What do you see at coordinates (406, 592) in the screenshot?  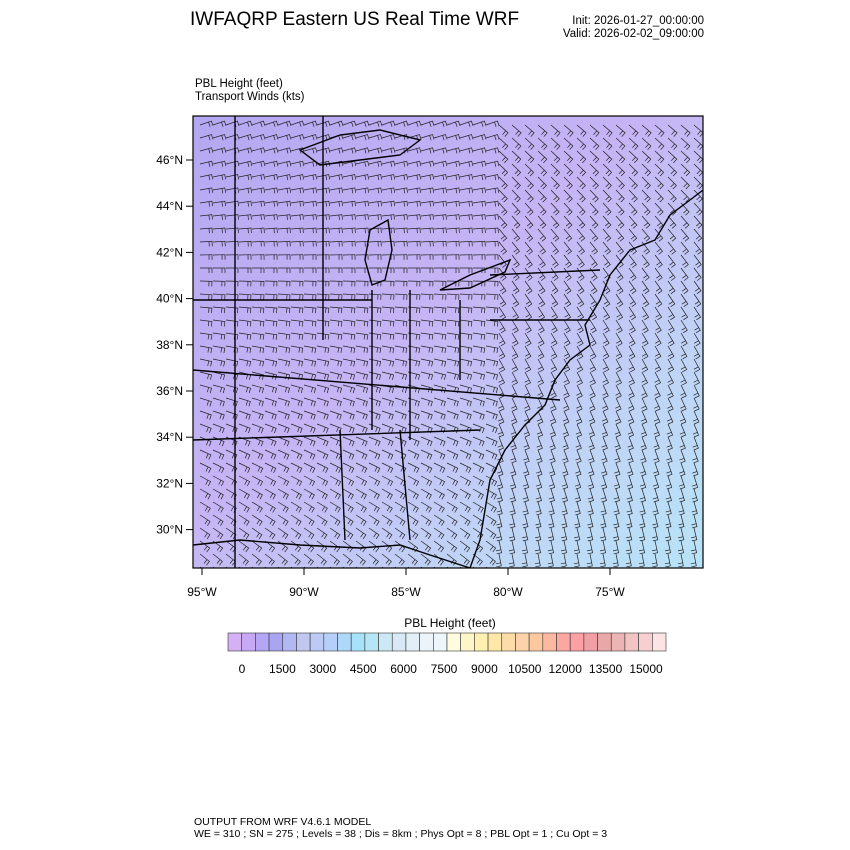 I see `lon-label: 85°W` at bounding box center [406, 592].